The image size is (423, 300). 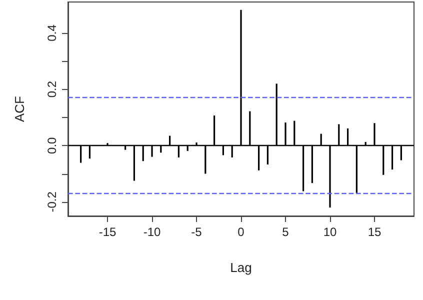 I want to click on x-tick-label: 0, so click(x=241, y=232).